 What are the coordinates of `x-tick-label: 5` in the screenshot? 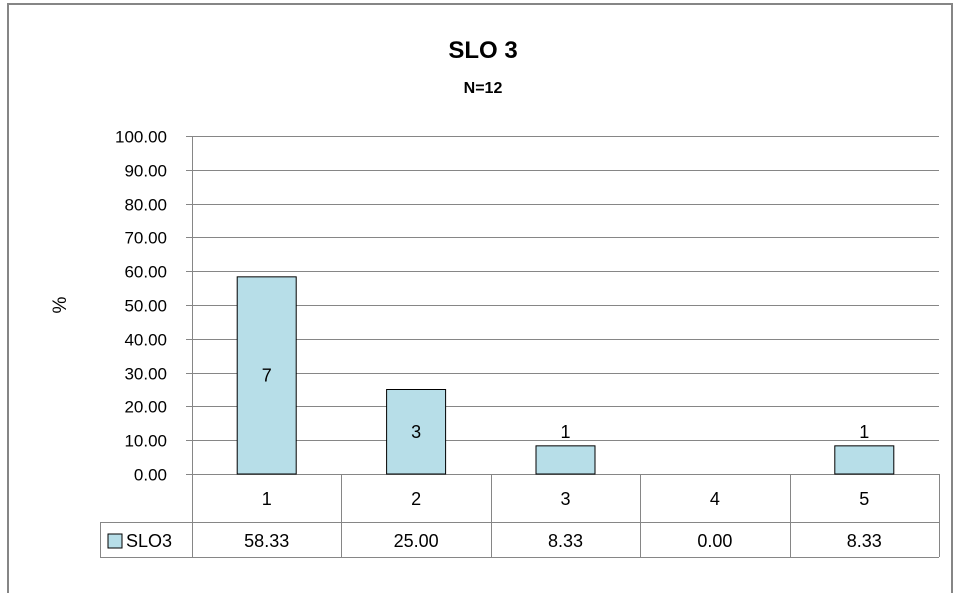 It's located at (864, 499).